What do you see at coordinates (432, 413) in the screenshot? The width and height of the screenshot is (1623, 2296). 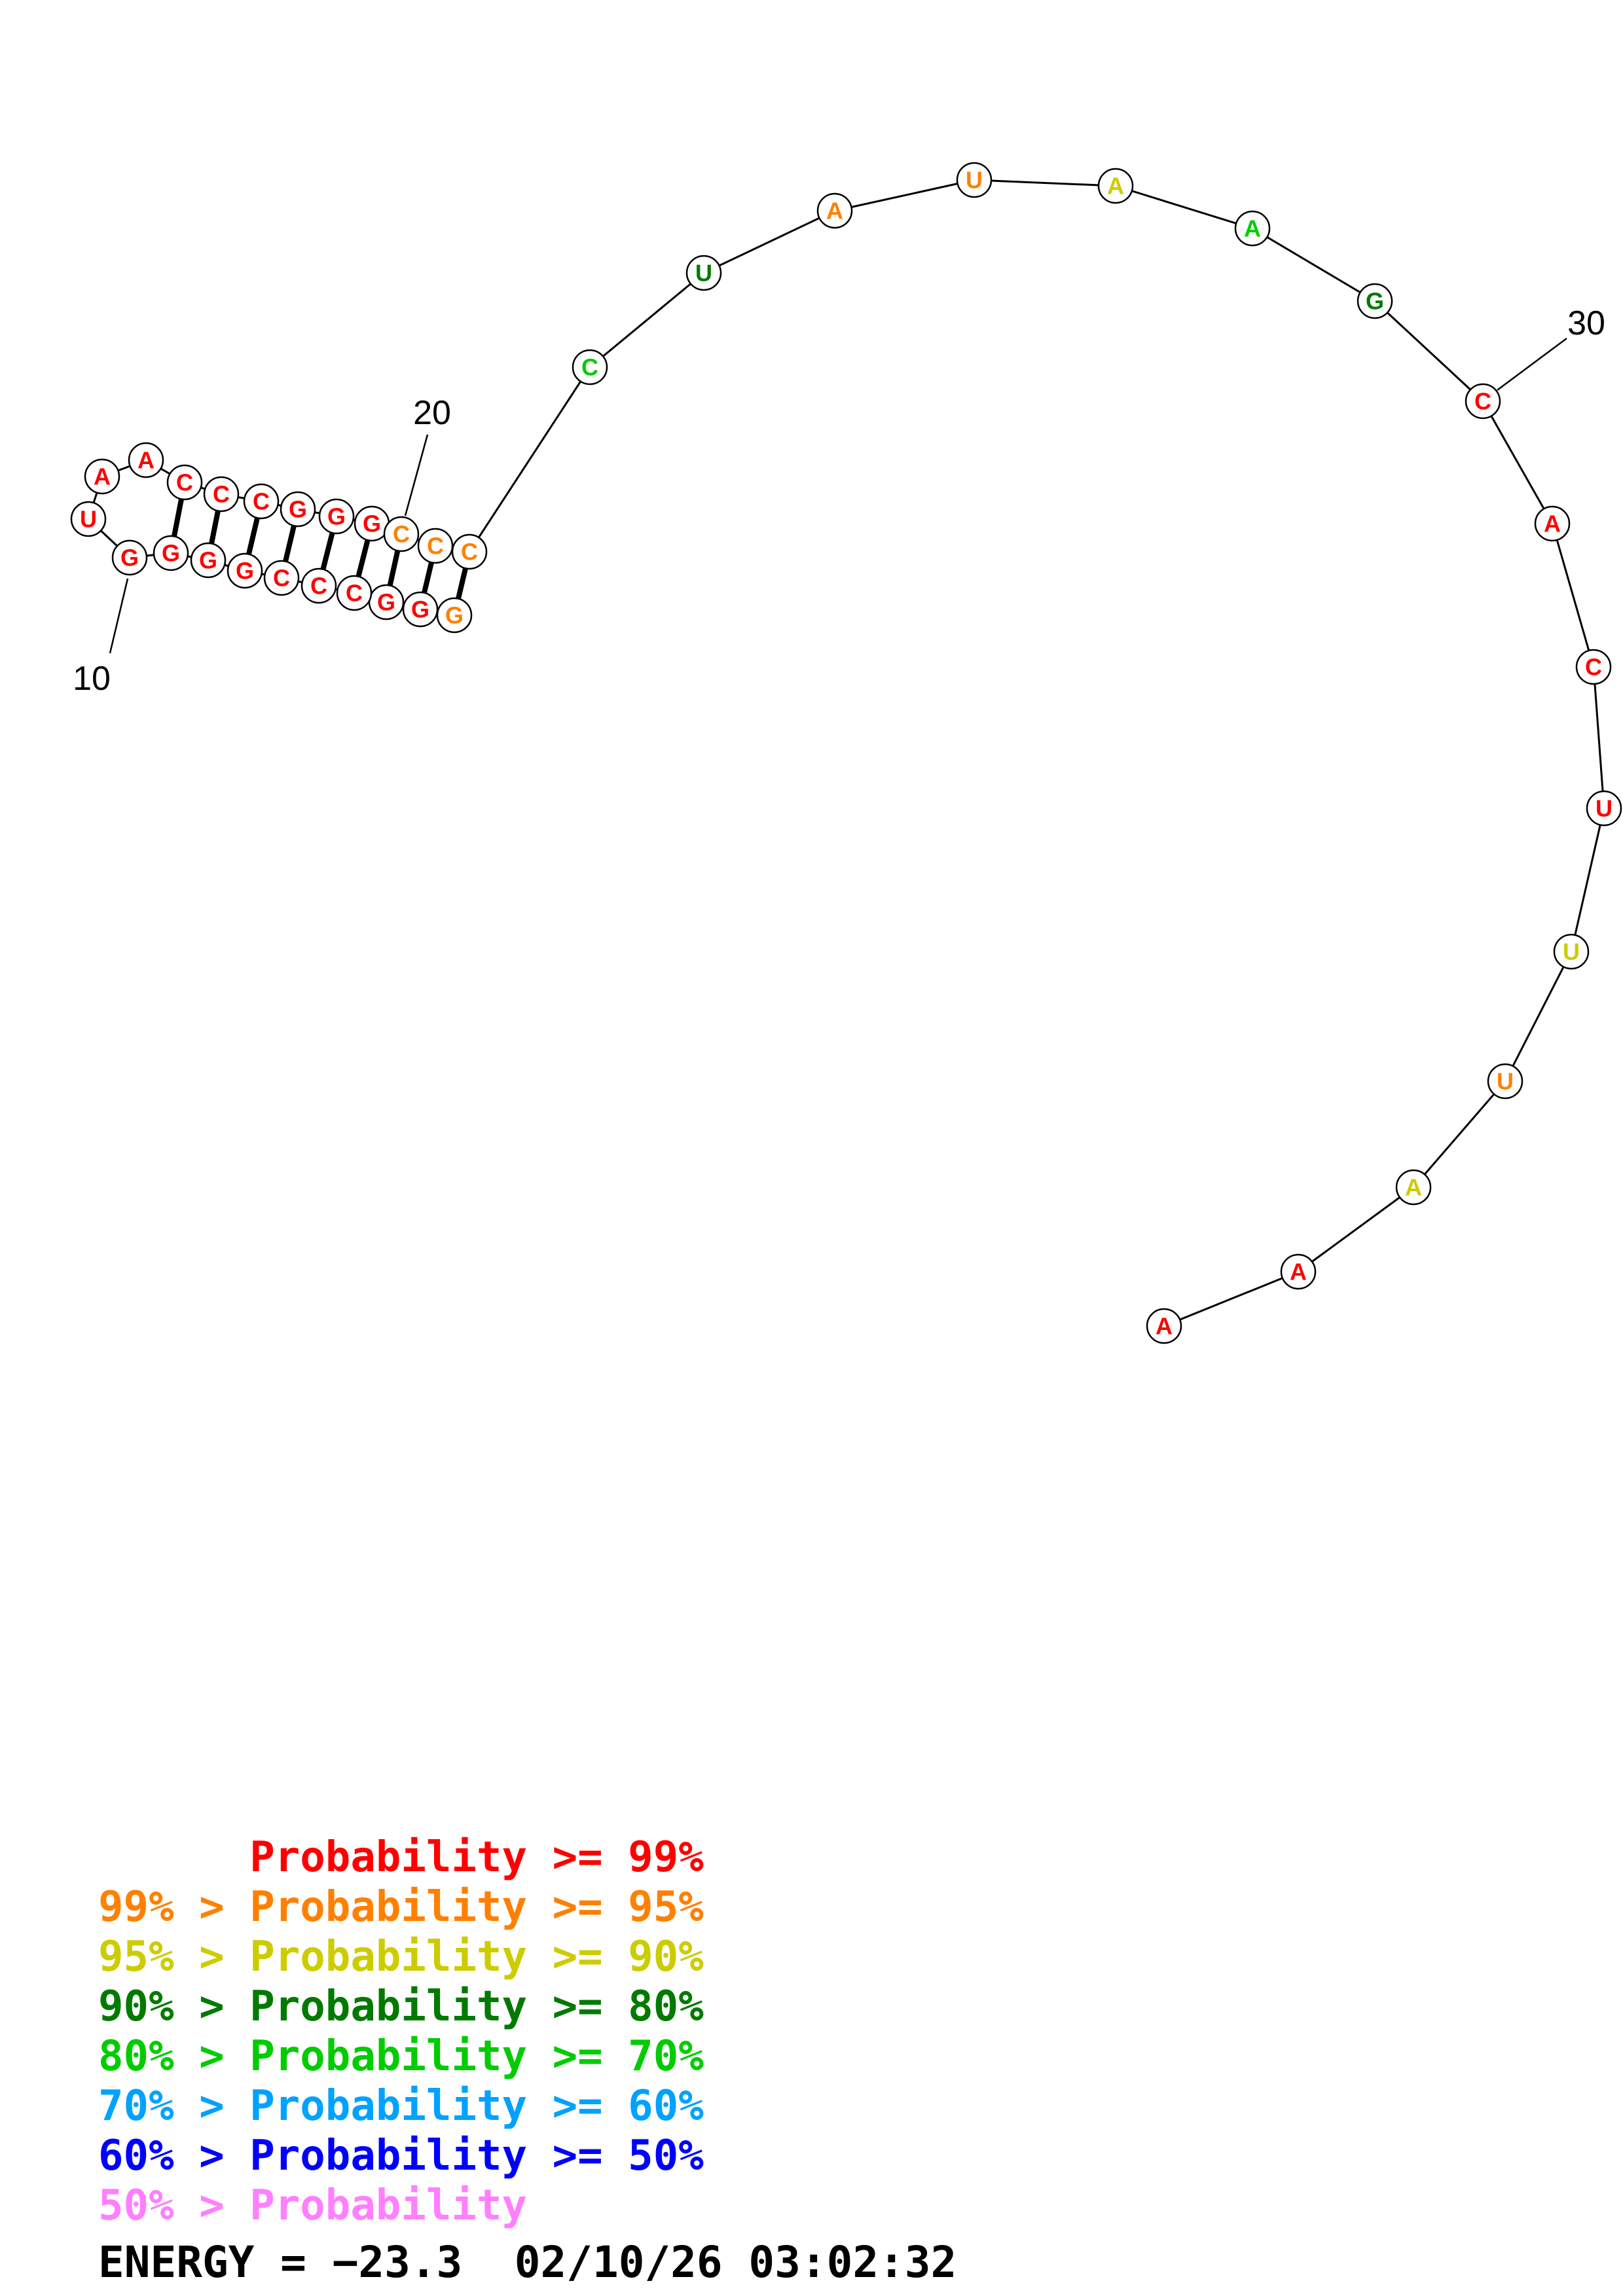 I see `position-label: 20` at bounding box center [432, 413].